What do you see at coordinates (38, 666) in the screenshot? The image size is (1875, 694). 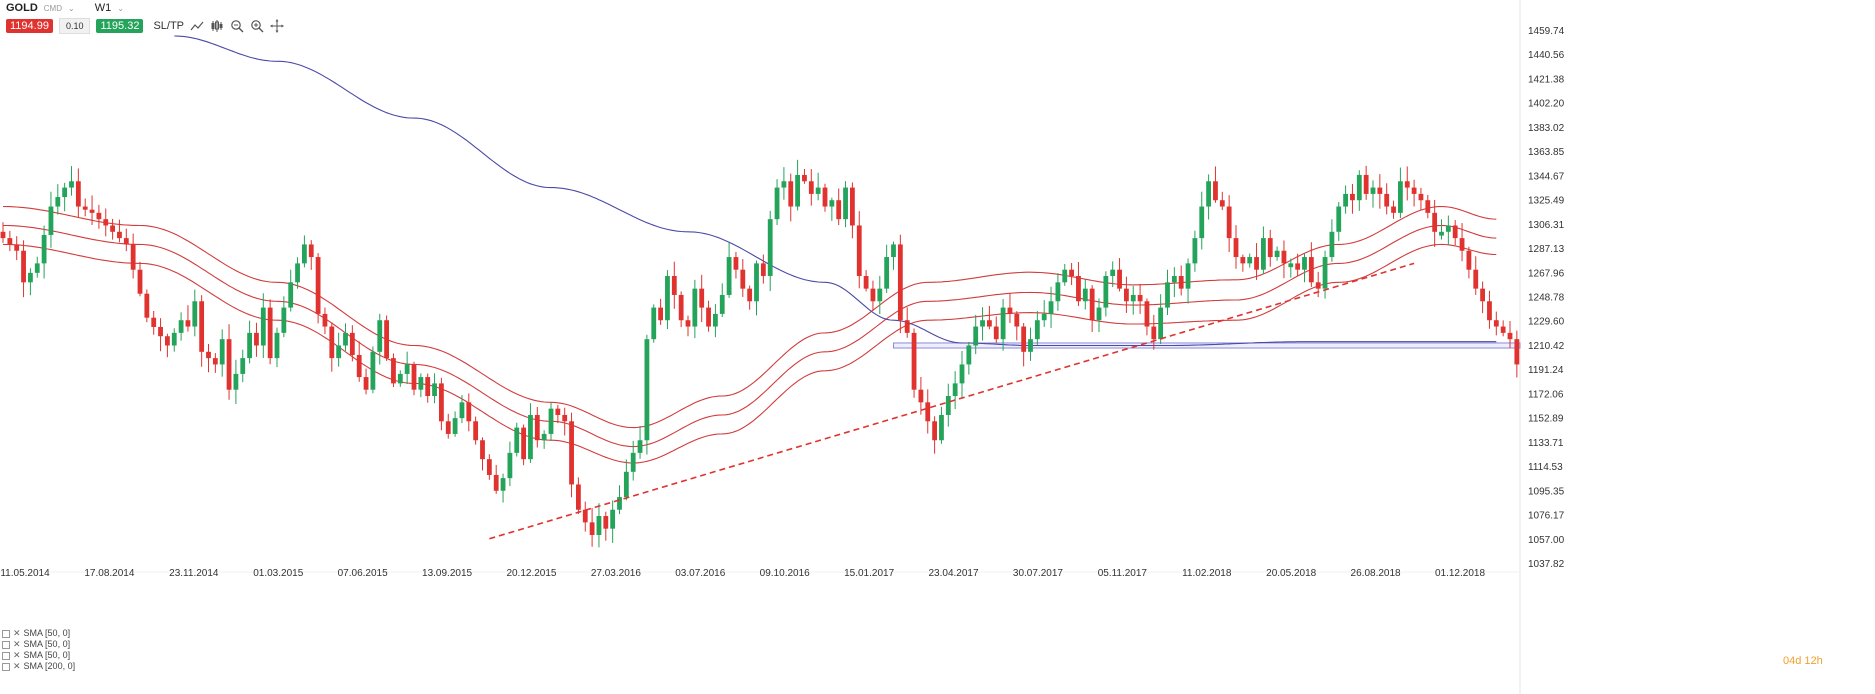 I see `legend-item: ✕ SMA [200, 0]` at bounding box center [38, 666].